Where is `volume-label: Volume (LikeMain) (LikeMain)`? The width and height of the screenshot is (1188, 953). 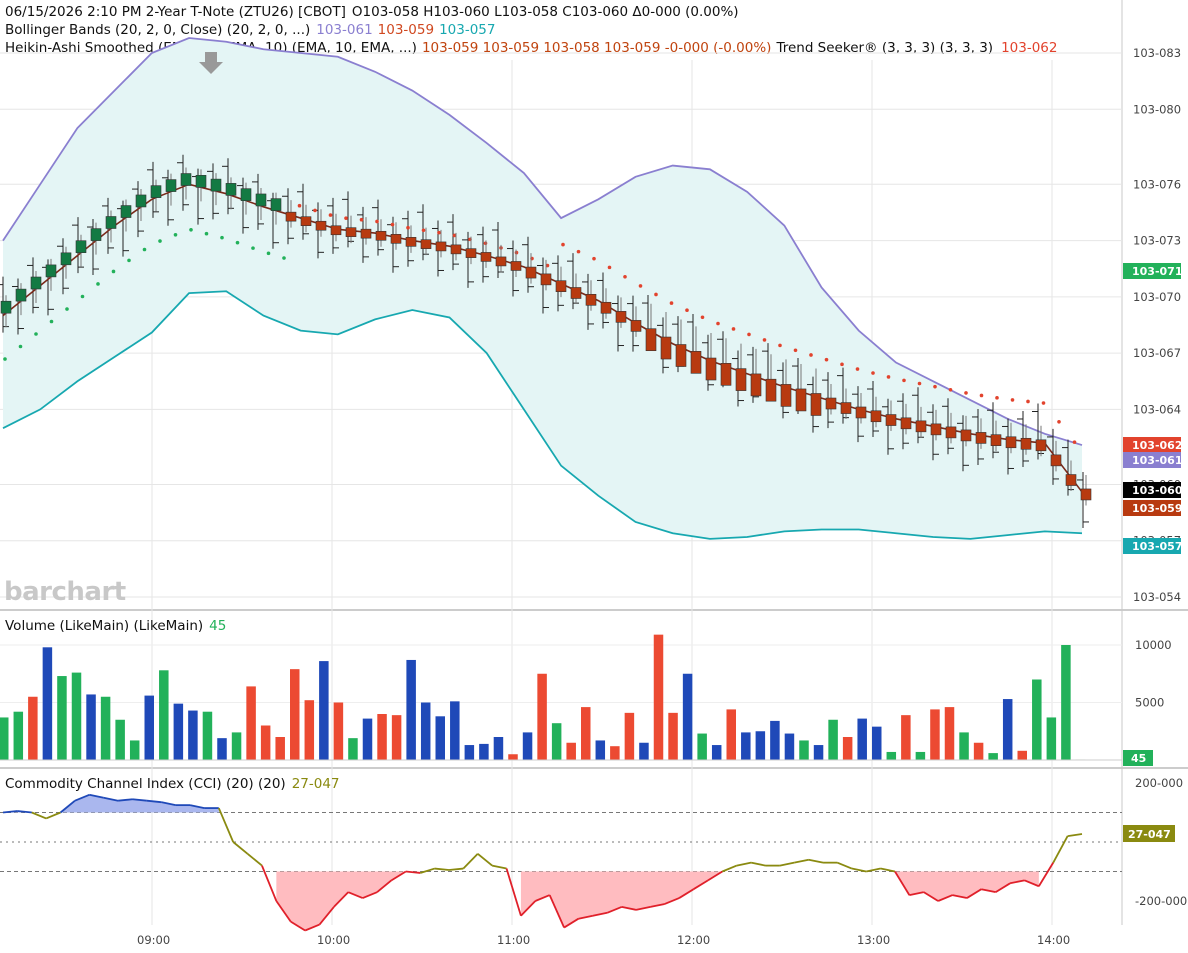 volume-label: Volume (LikeMain) (LikeMain) is located at coordinates (104, 626).